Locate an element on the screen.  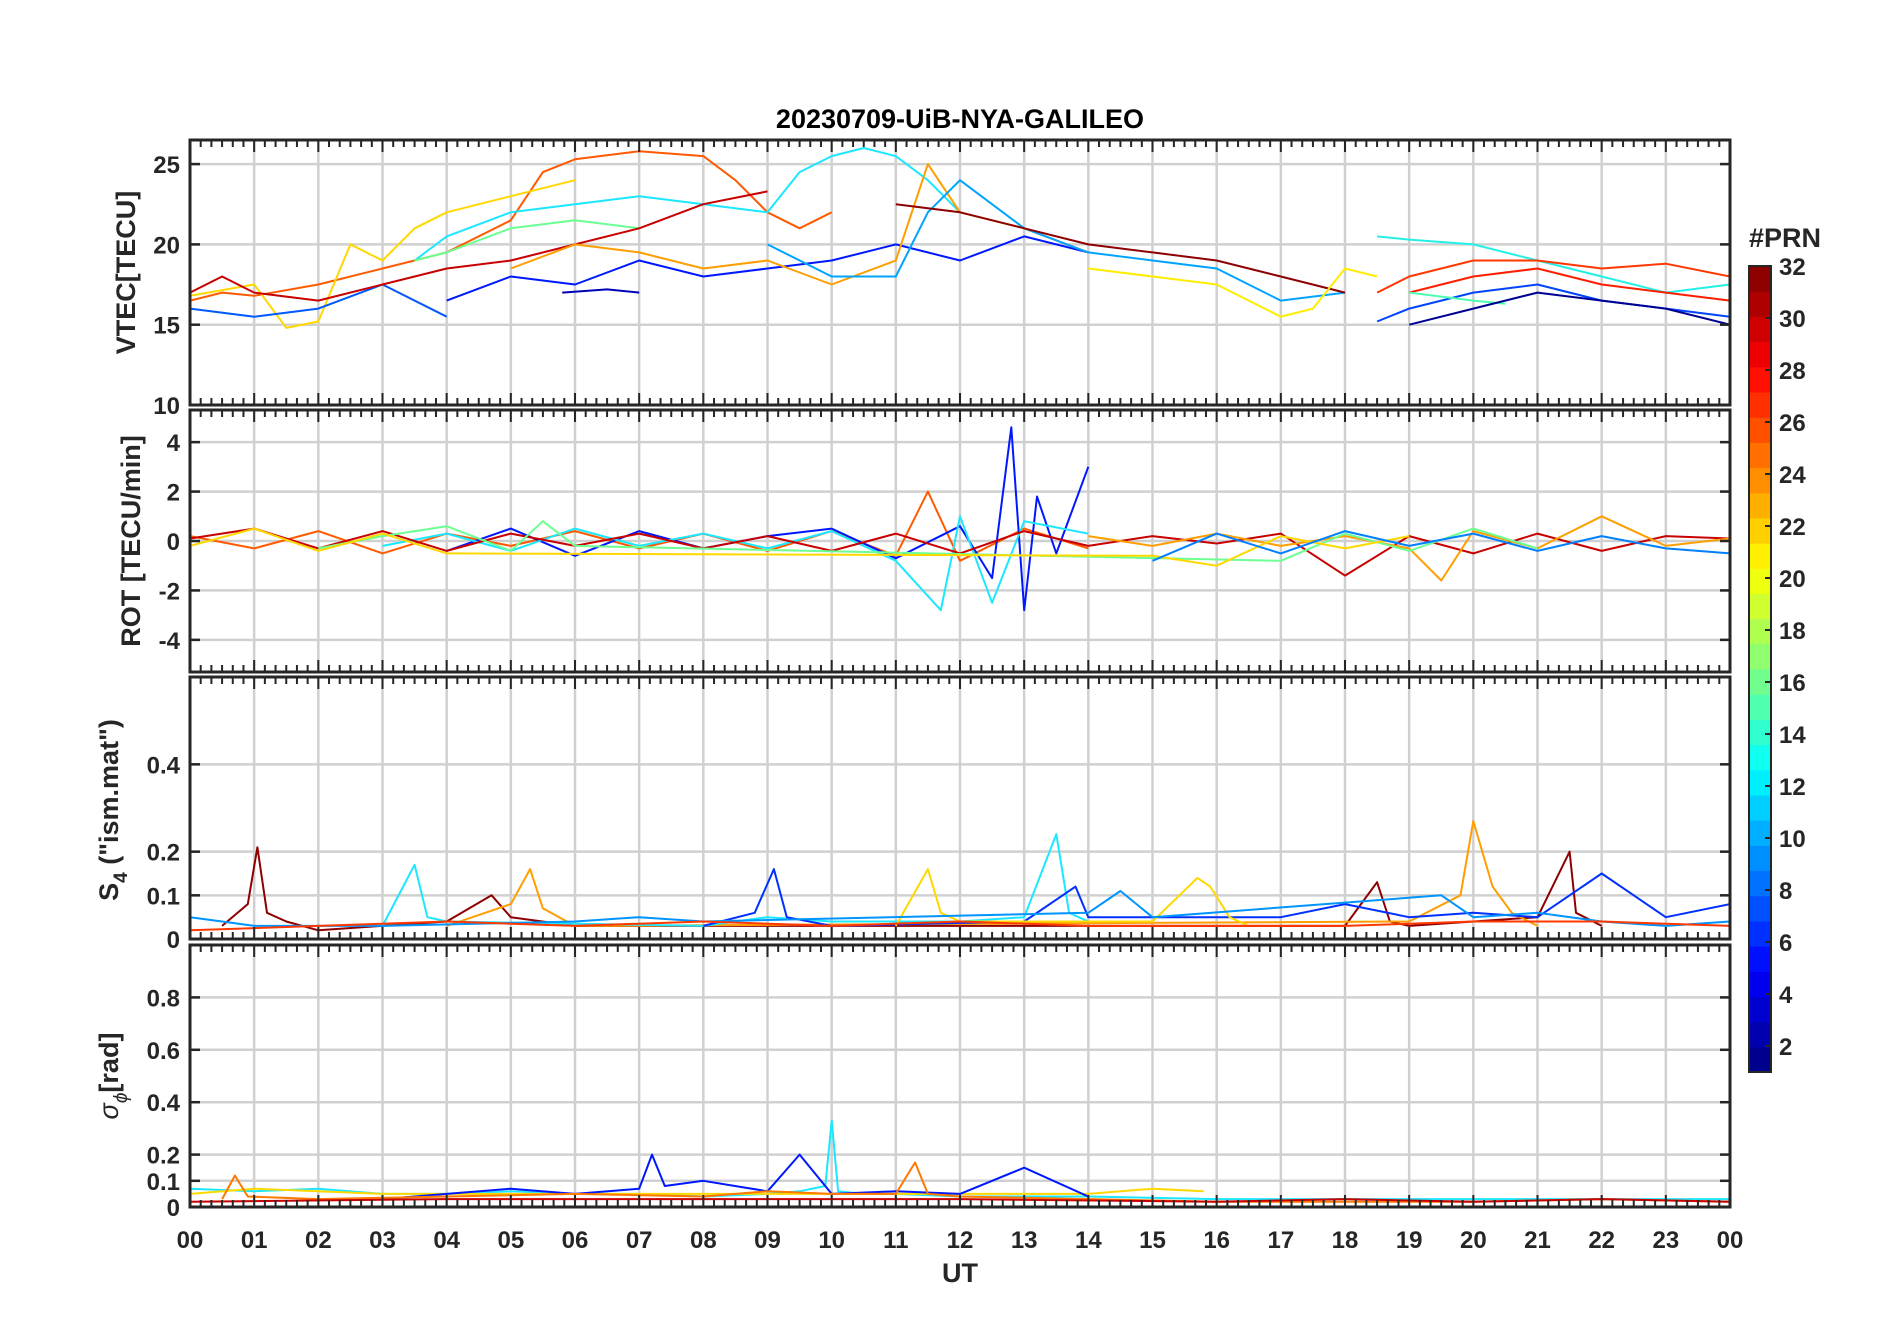
colorbar-tick-label: 16 is located at coordinates (1792, 683).